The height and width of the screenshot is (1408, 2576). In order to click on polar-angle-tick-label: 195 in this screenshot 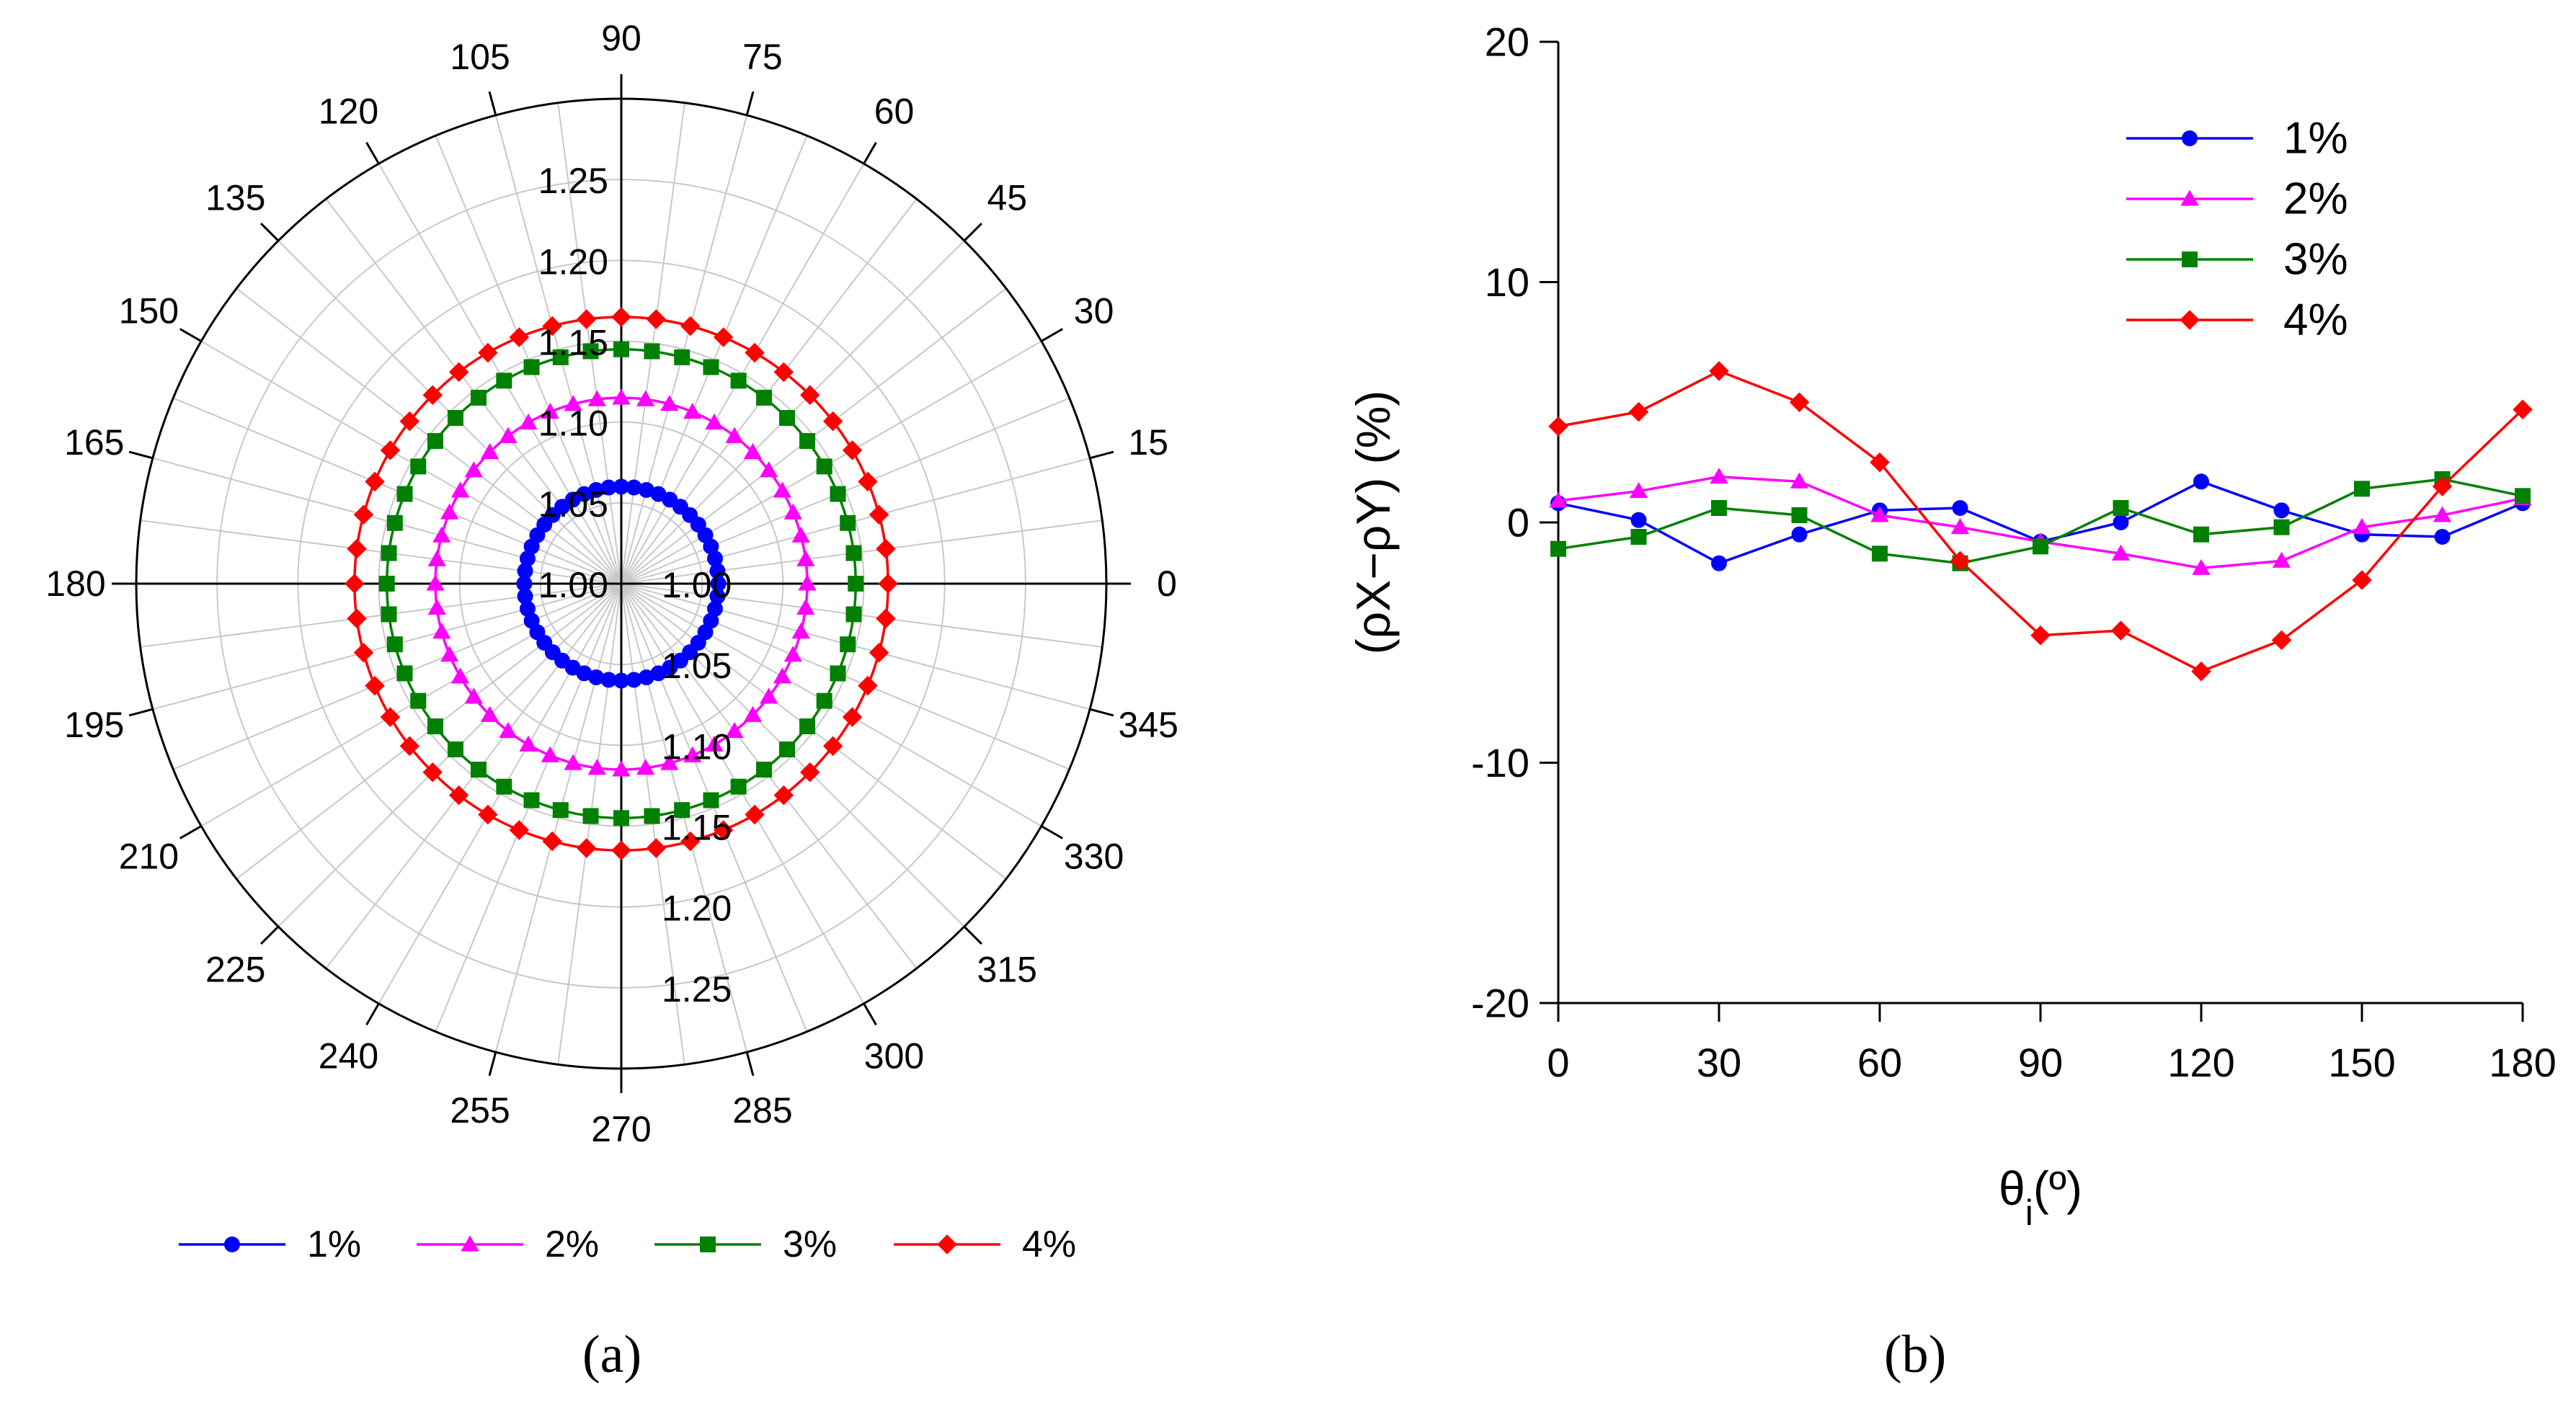, I will do `click(94, 725)`.